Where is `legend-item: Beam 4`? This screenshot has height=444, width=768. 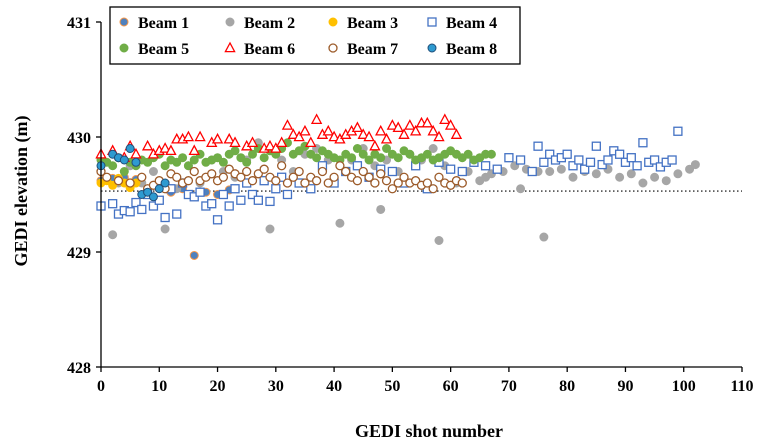 legend-item: Beam 4 is located at coordinates (462, 23).